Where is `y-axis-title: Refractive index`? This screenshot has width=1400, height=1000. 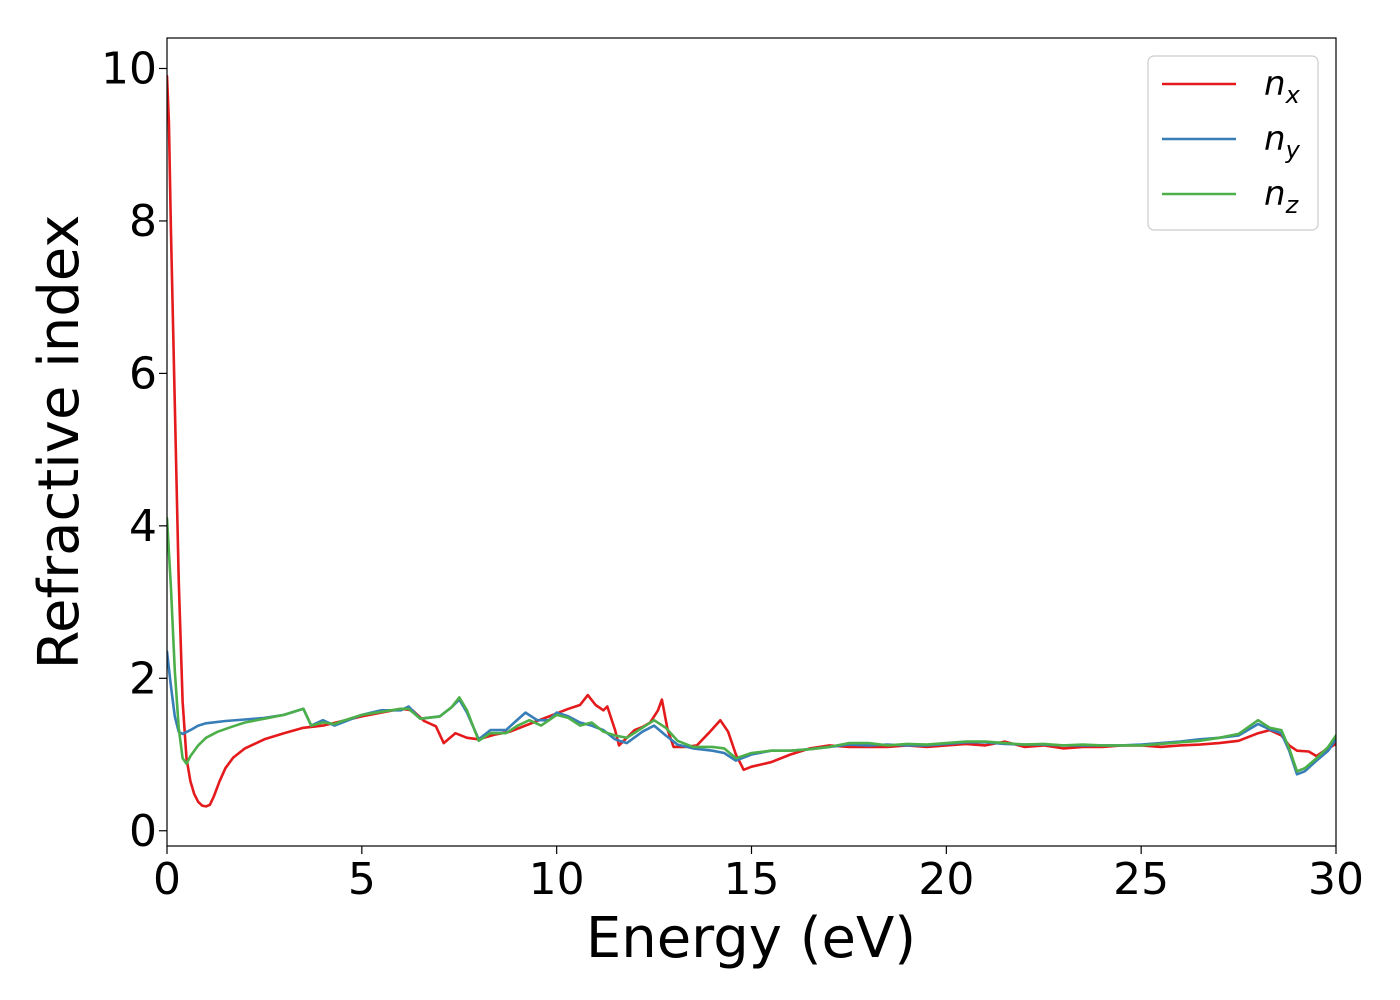
y-axis-title: Refractive index is located at coordinates (59, 442).